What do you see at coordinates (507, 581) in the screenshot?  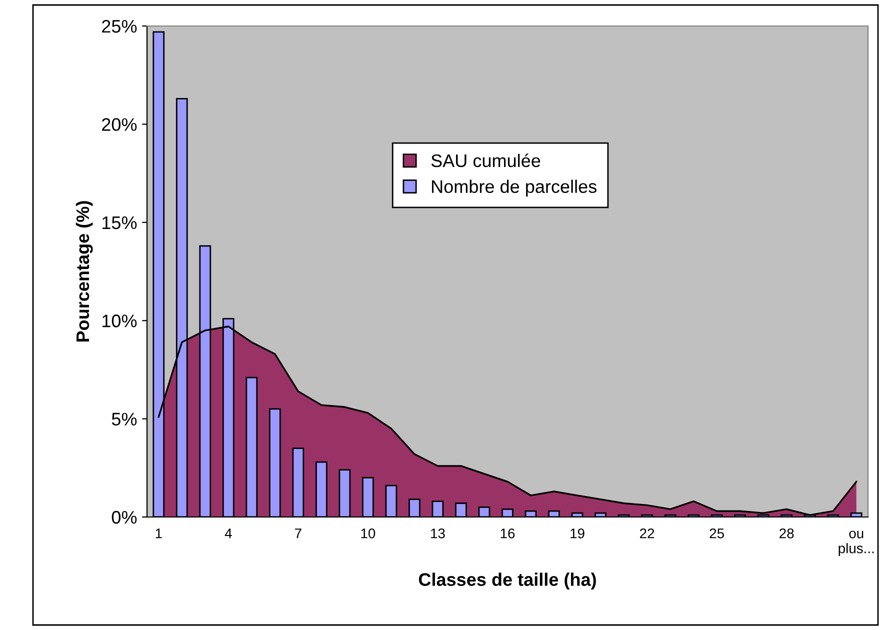 I see `x-axis-title: Classes de taille (ha)` at bounding box center [507, 581].